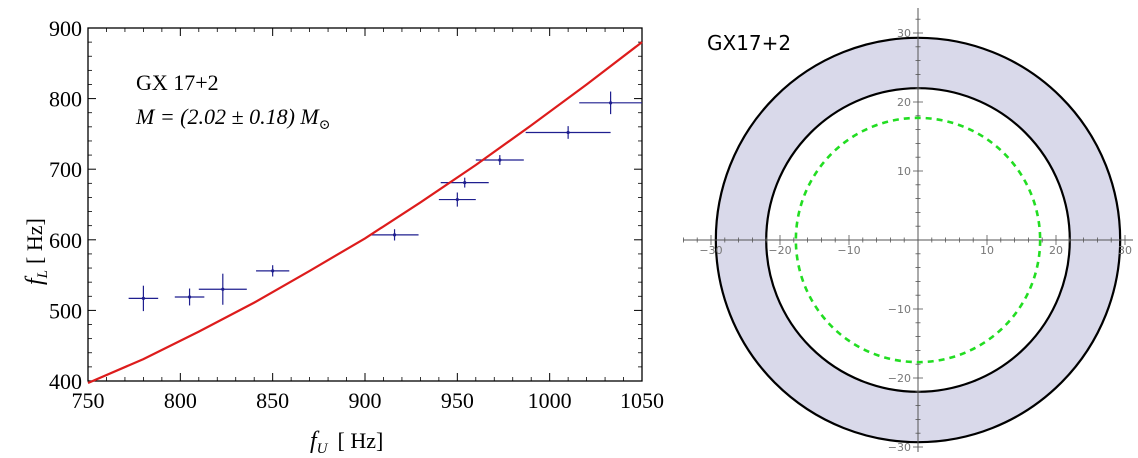  I want to click on x-tick-label: 950, so click(457, 400).